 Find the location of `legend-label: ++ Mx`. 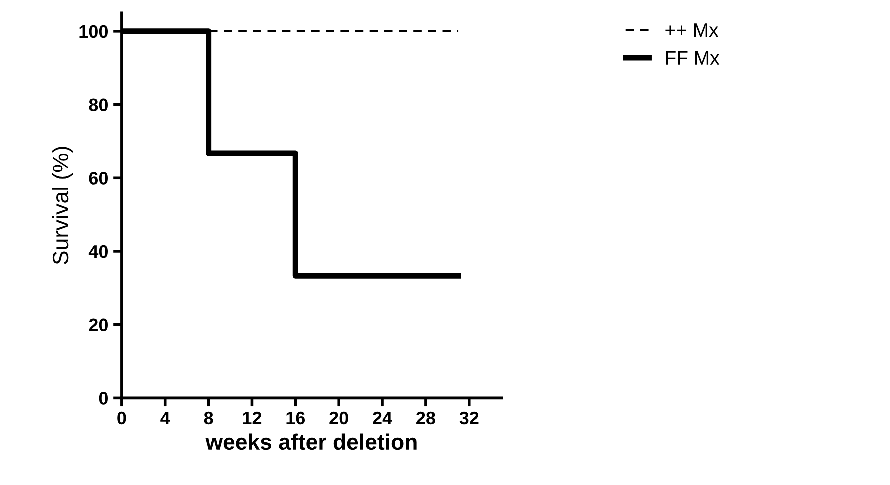

legend-label: ++ Mx is located at coordinates (692, 30).